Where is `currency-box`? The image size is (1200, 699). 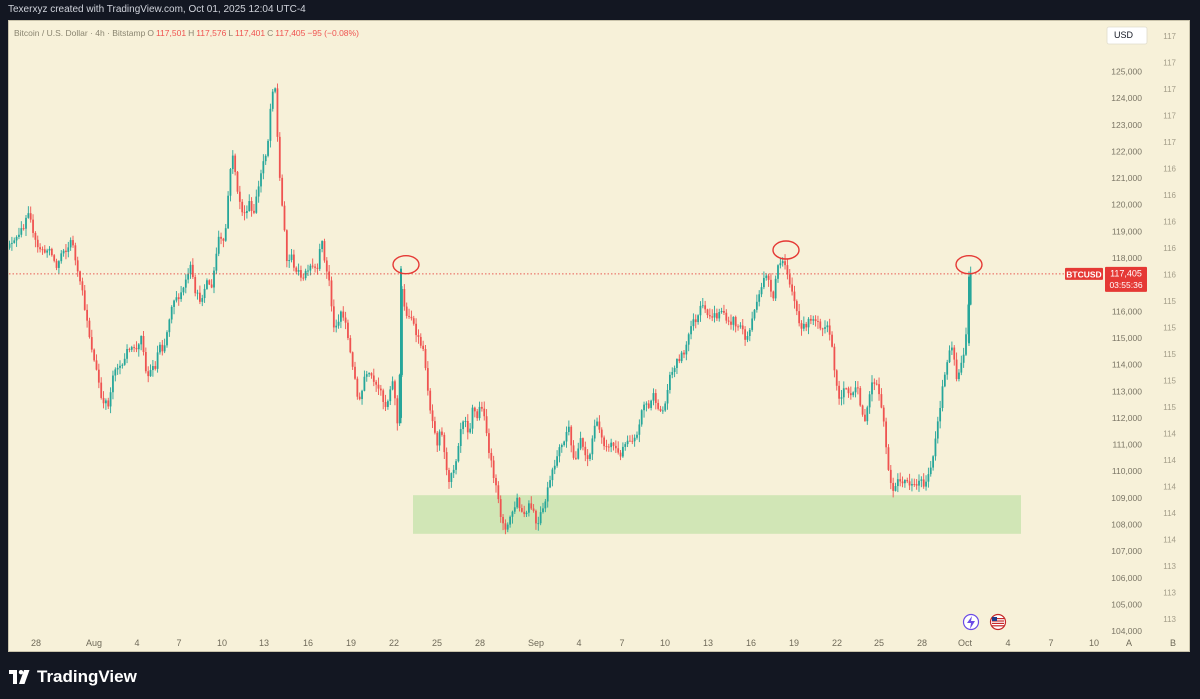 currency-box is located at coordinates (1127, 35).